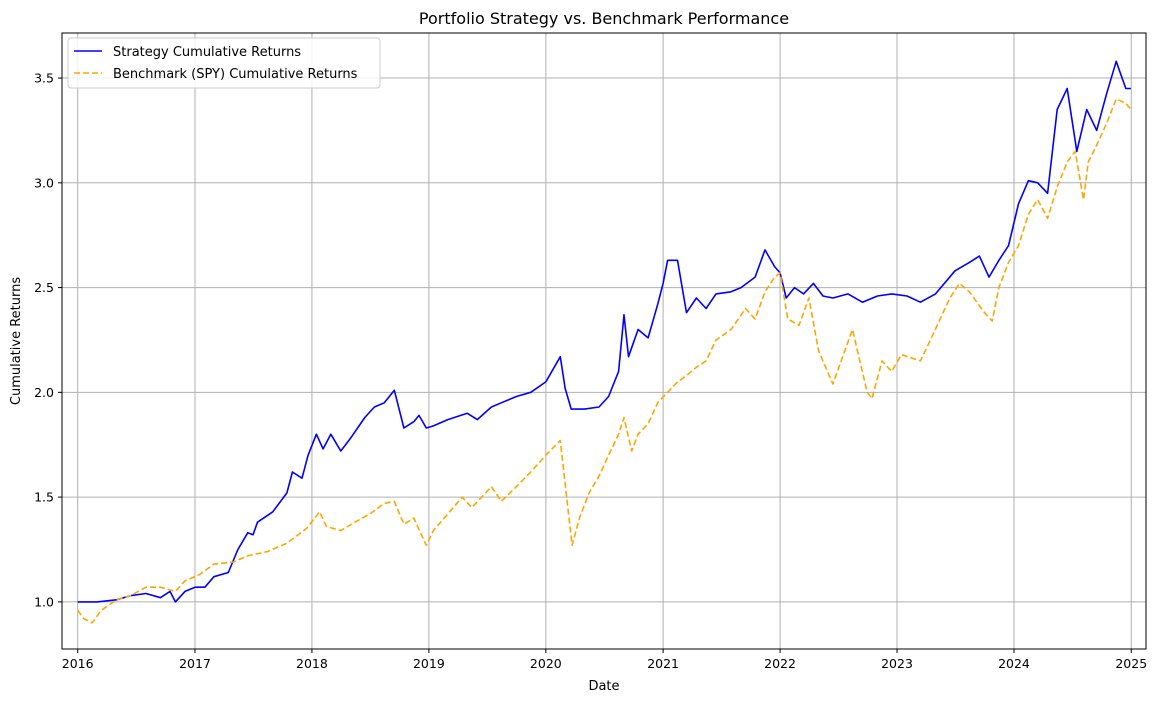  Describe the element at coordinates (207, 52) in the screenshot. I see `legend-label-strategy: Strategy Cumulative Returns` at that location.